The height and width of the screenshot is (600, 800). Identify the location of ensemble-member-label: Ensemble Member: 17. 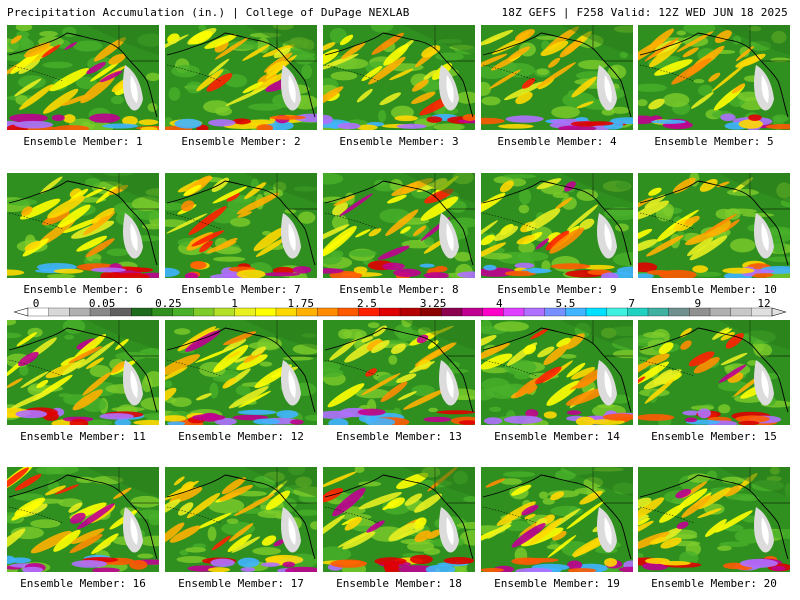
(241, 583).